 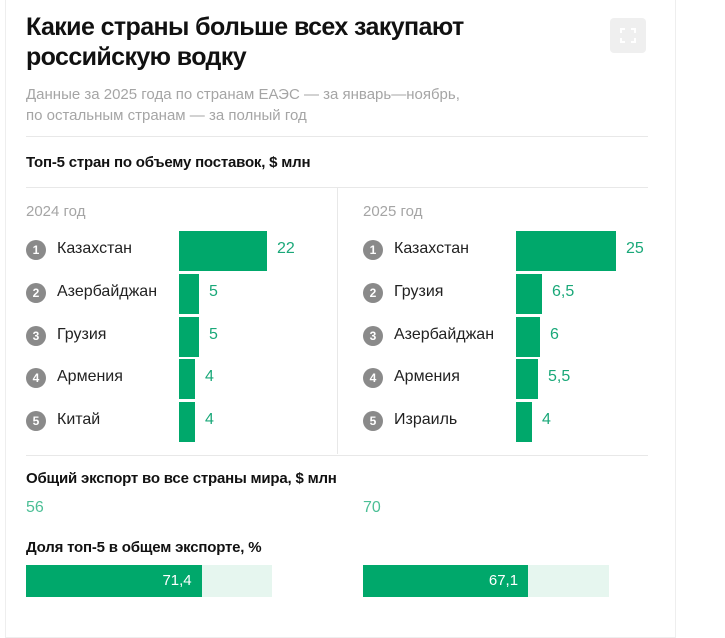 I want to click on bar-row: 1 Казахстан 25, so click(x=513, y=250).